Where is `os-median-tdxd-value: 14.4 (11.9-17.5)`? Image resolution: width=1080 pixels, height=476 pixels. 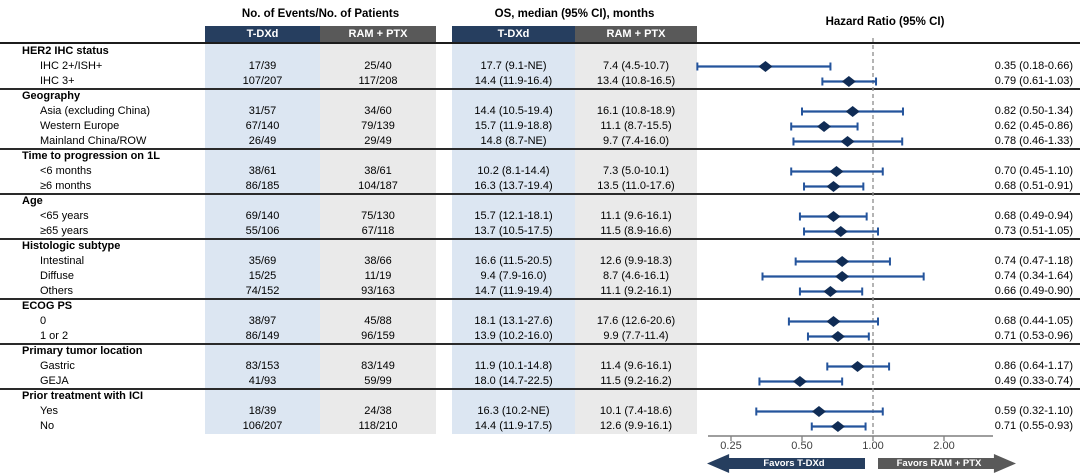 os-median-tdxd-value: 14.4 (11.9-17.5) is located at coordinates (513, 426).